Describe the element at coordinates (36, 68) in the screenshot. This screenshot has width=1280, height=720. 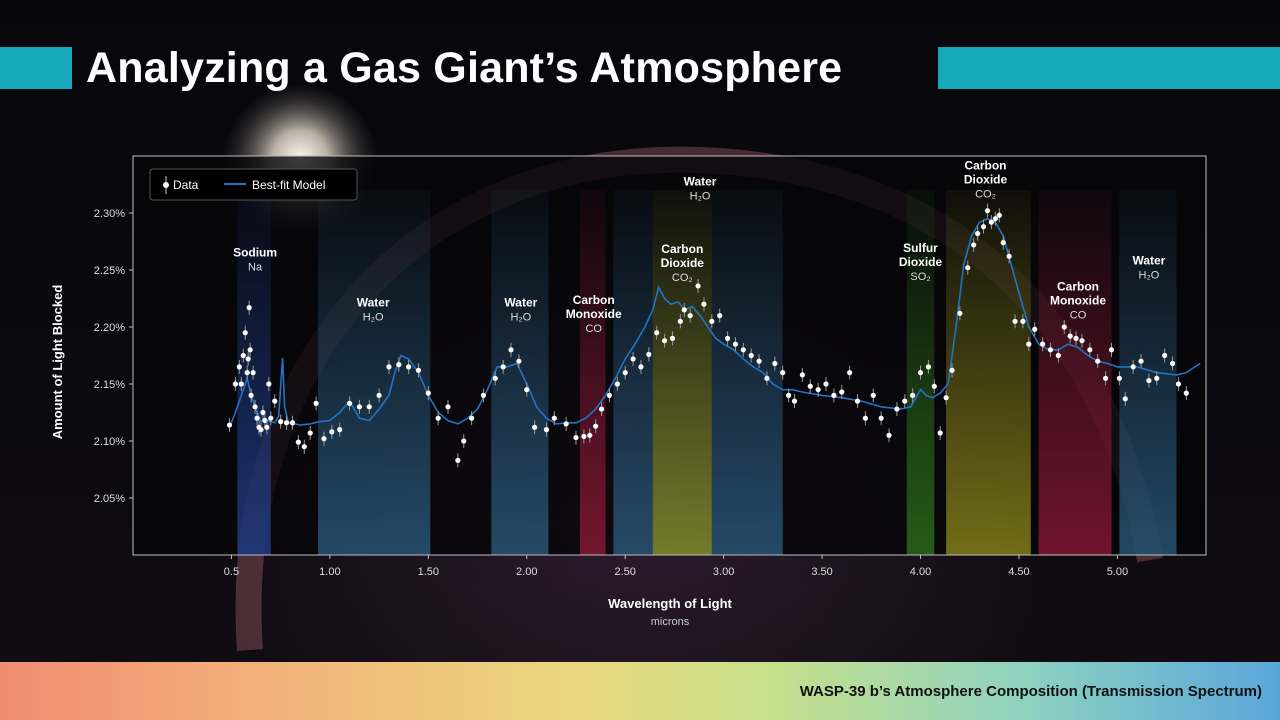
I see `title-accent-bar-left` at that location.